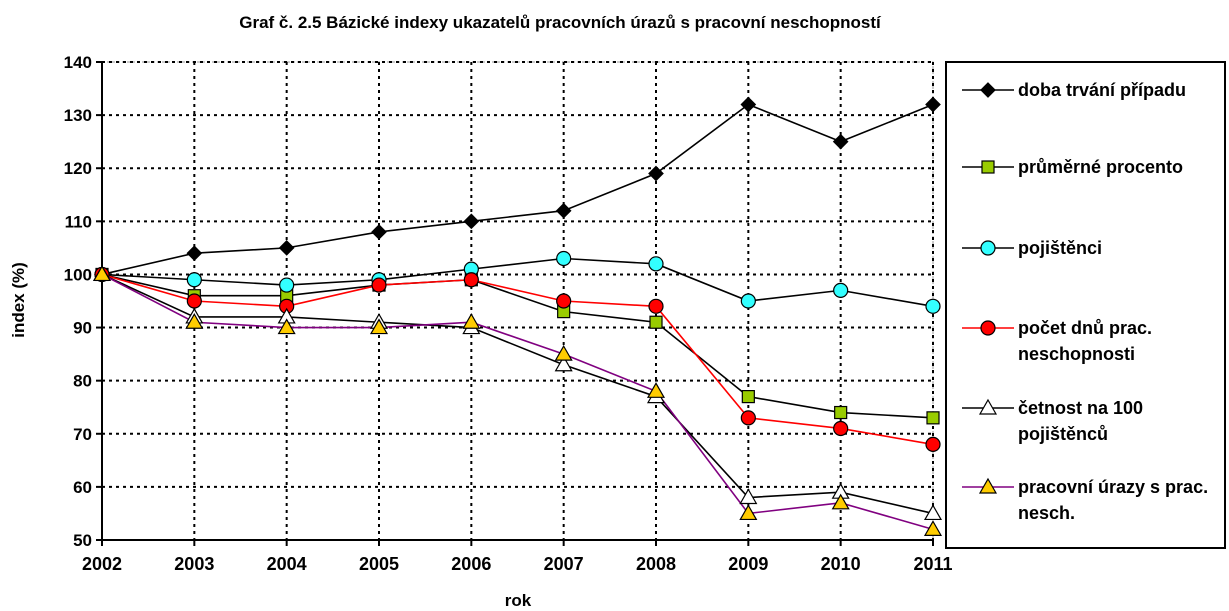 Image resolution: width=1229 pixels, height=611 pixels. What do you see at coordinates (78, 274) in the screenshot?
I see `y-tick-label: 100` at bounding box center [78, 274].